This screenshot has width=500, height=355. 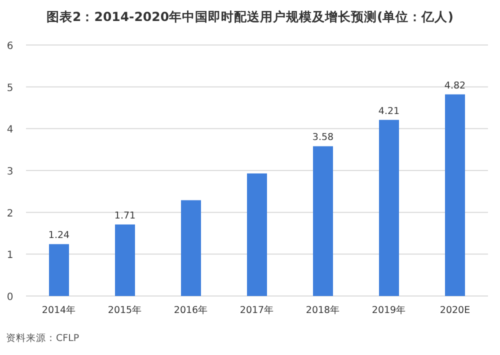 What do you see at coordinates (10, 46) in the screenshot?
I see `y-tick-label: 6` at bounding box center [10, 46].